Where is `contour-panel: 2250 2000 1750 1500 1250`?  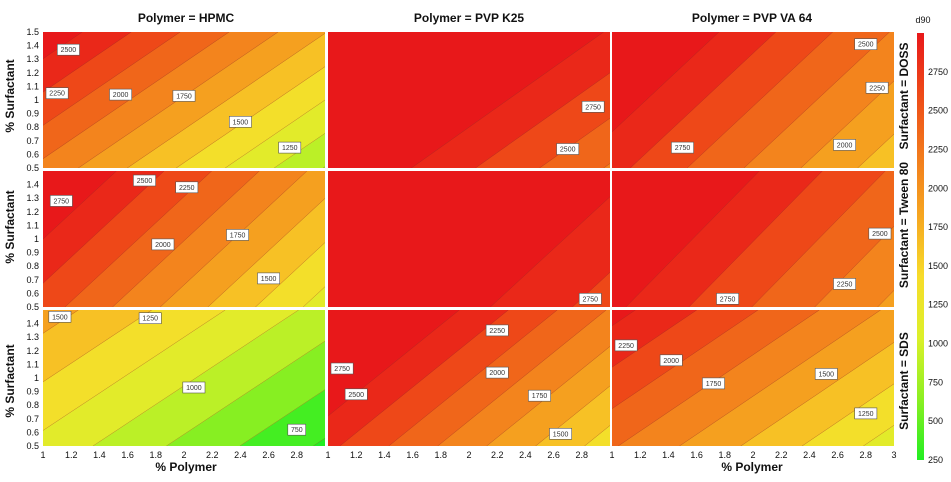
contour-panel: 2250 2000 1750 1500 1250 is located at coordinates (753, 378).